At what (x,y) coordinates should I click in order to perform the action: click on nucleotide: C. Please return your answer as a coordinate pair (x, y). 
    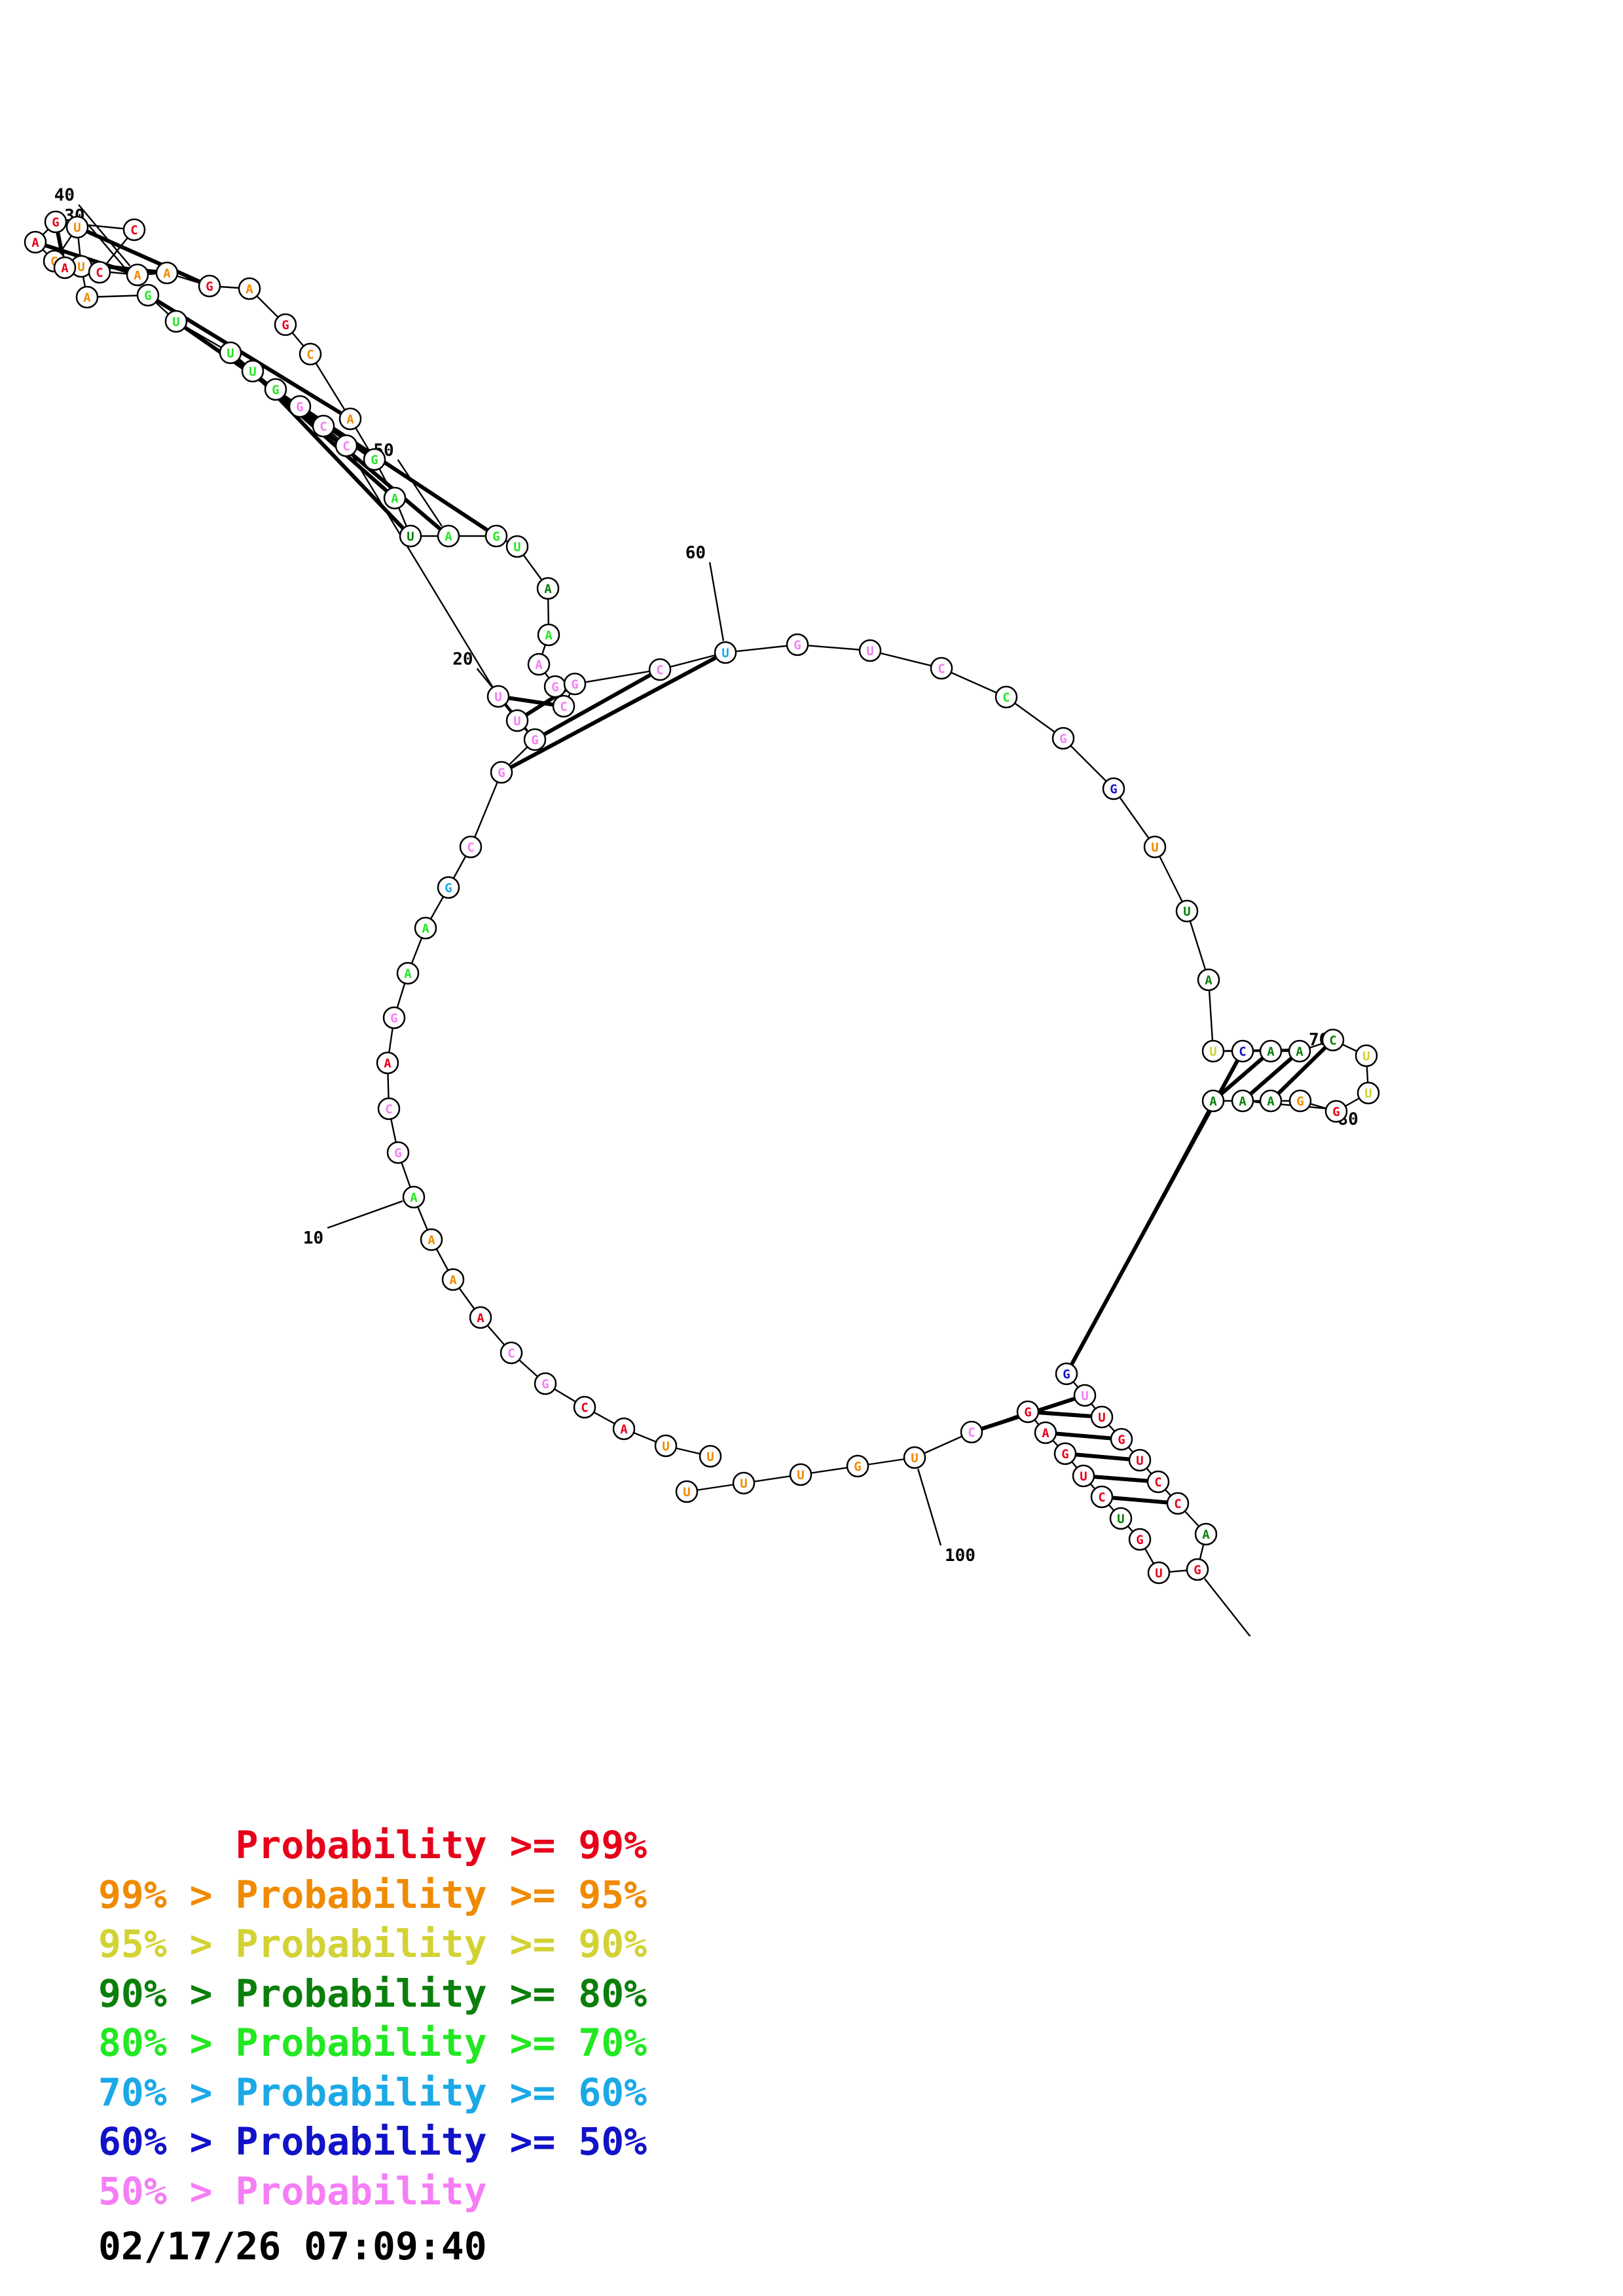
    Looking at the image, I should click on (323, 426).